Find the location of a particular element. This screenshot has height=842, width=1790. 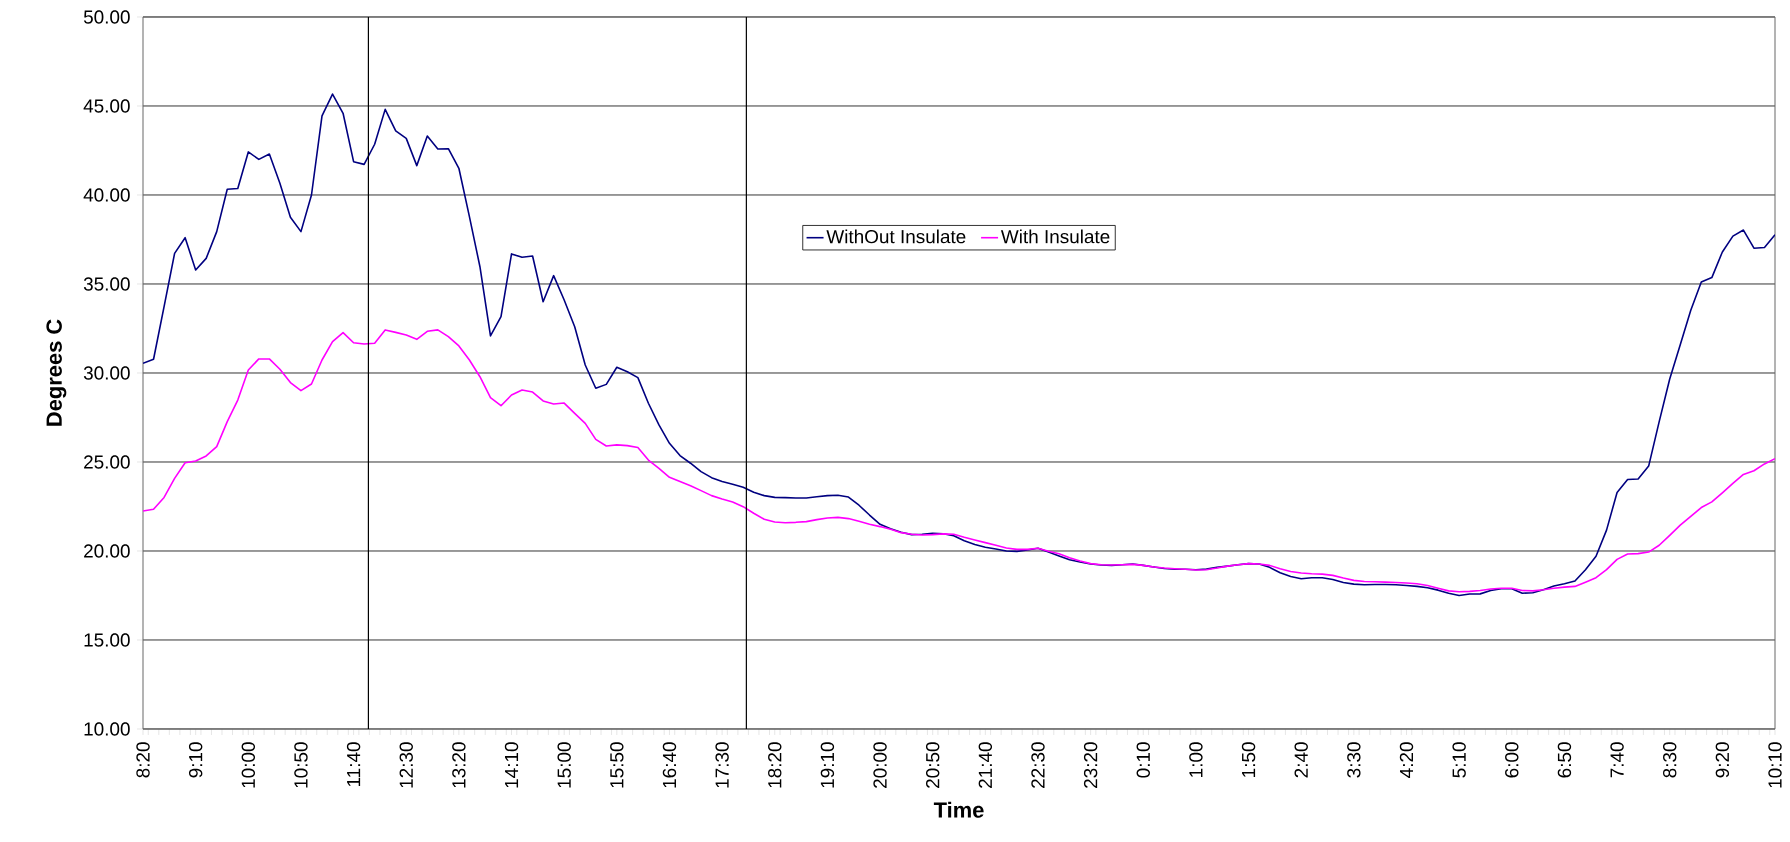

x-tick-label: 1:50 is located at coordinates (1248, 759).